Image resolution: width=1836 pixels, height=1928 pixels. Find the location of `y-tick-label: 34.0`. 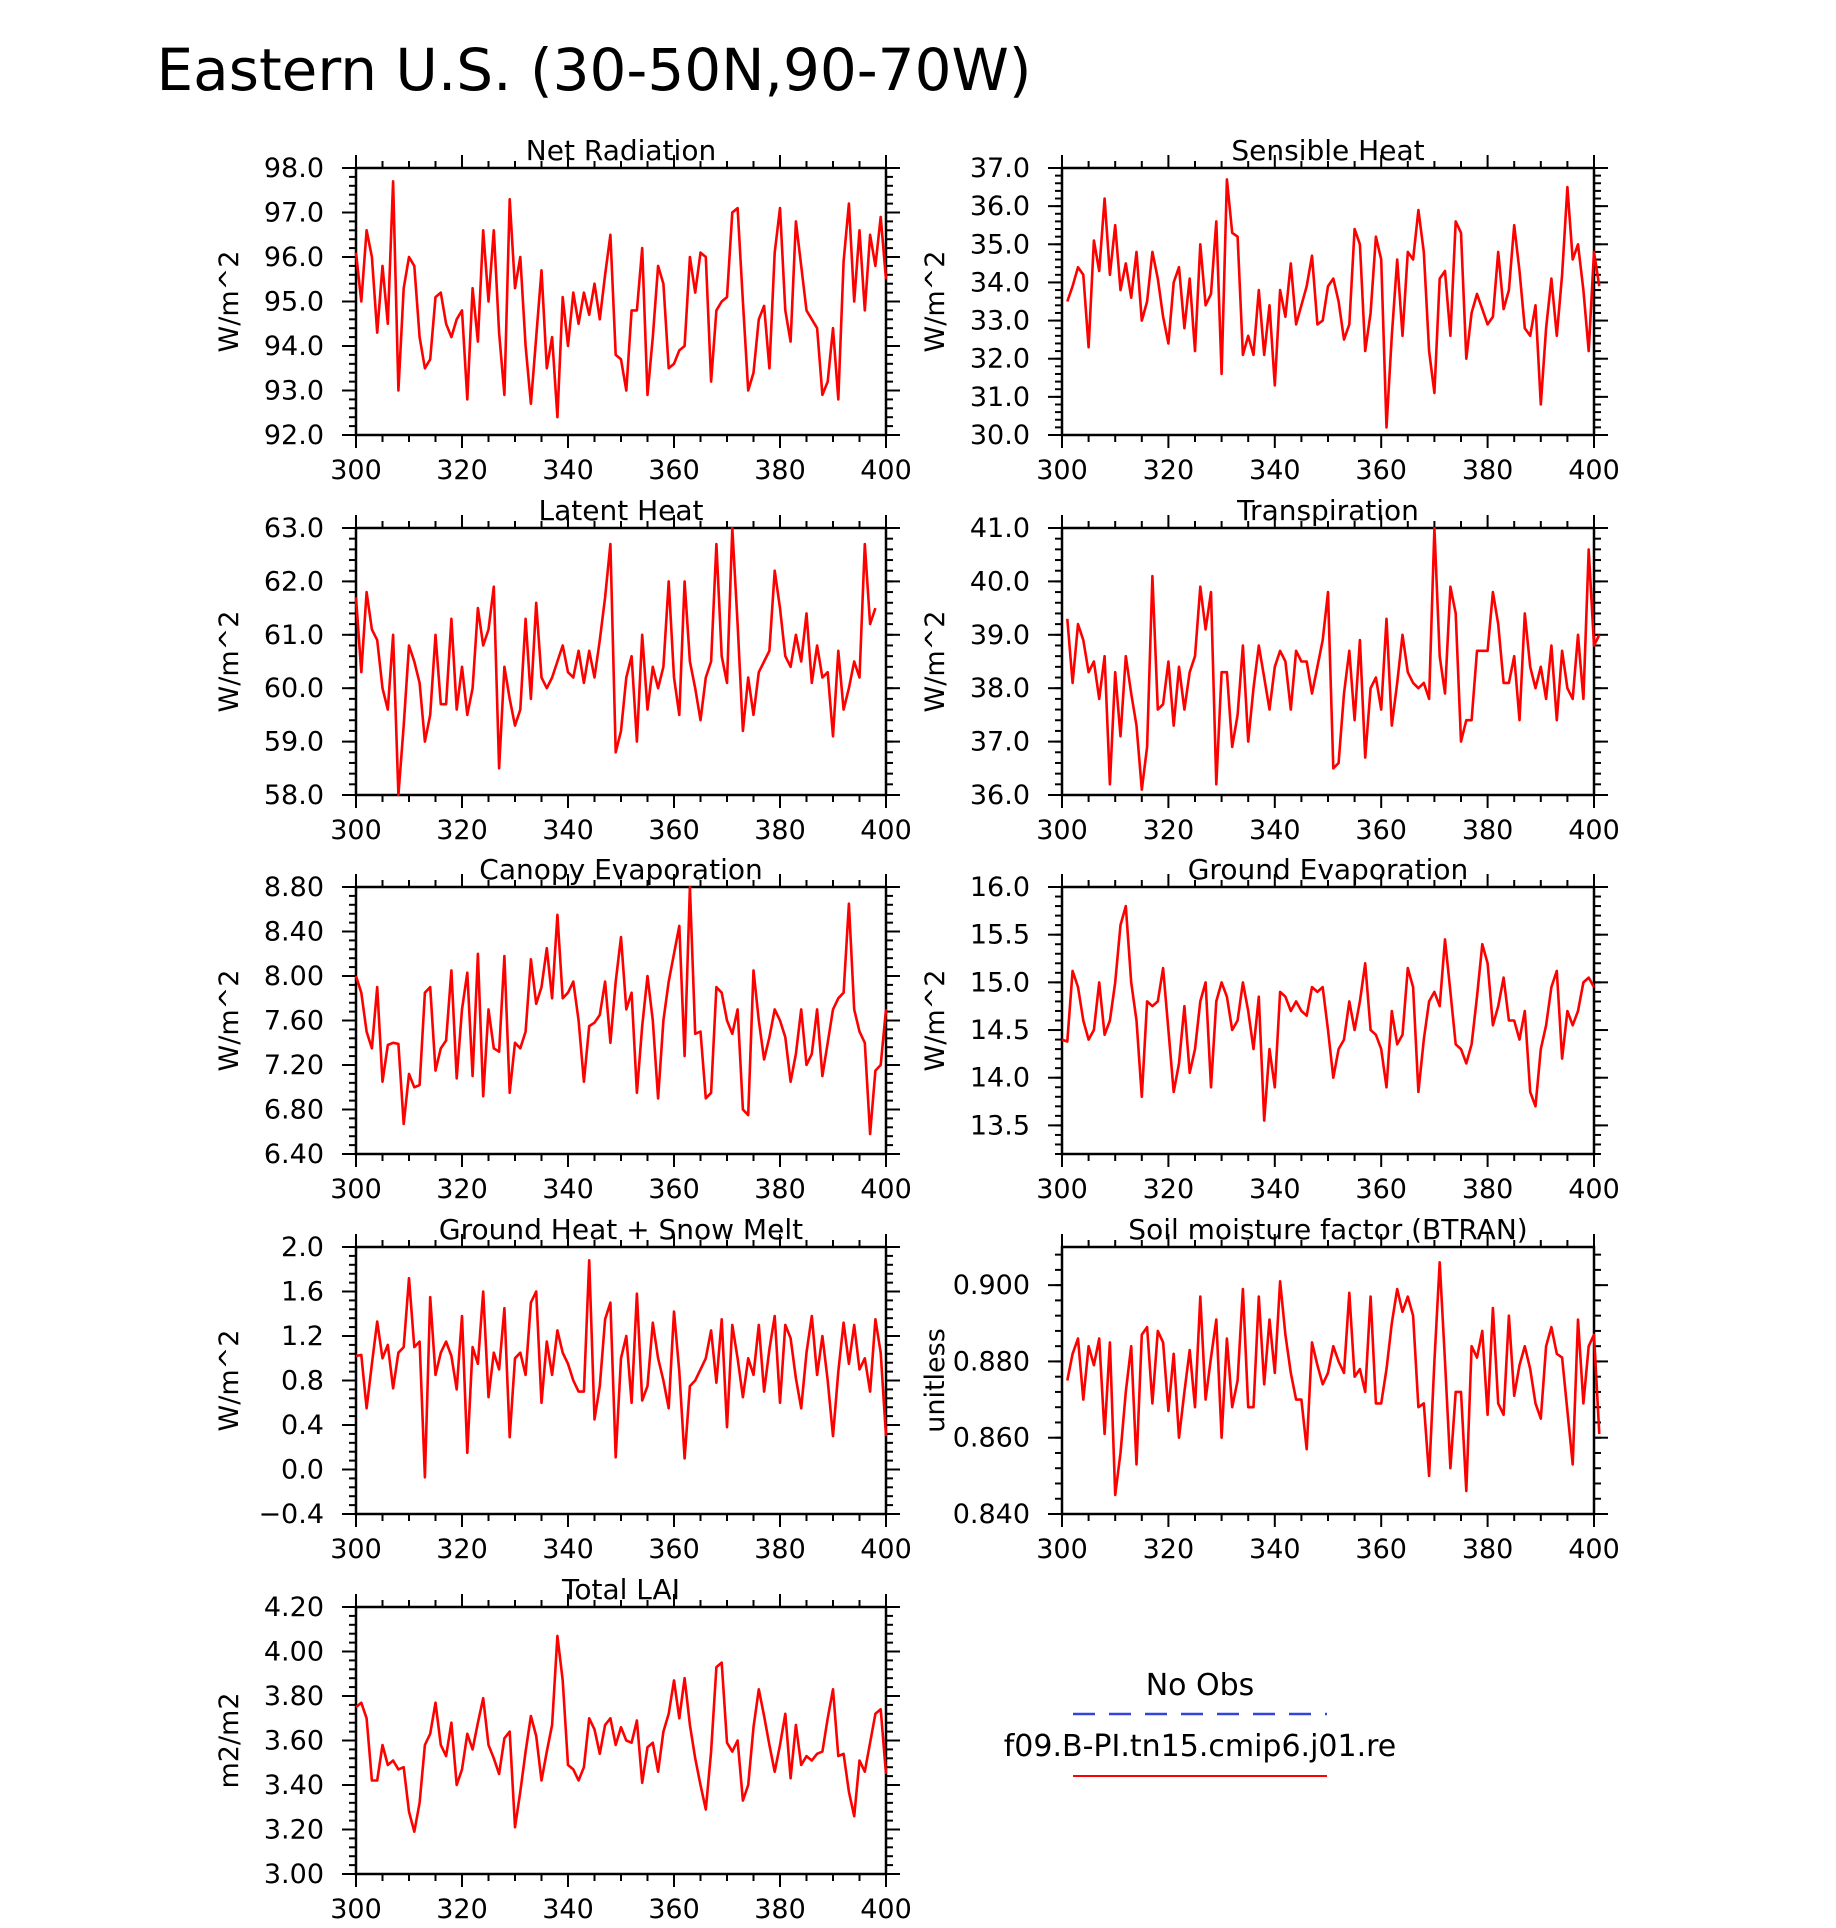

y-tick-label: 34.0 is located at coordinates (1000, 282).